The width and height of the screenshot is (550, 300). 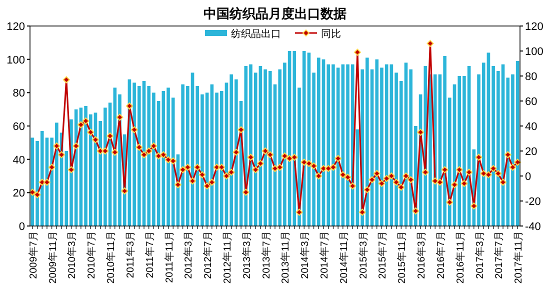 I want to click on y2-tick-label: 120, so click(x=534, y=27).